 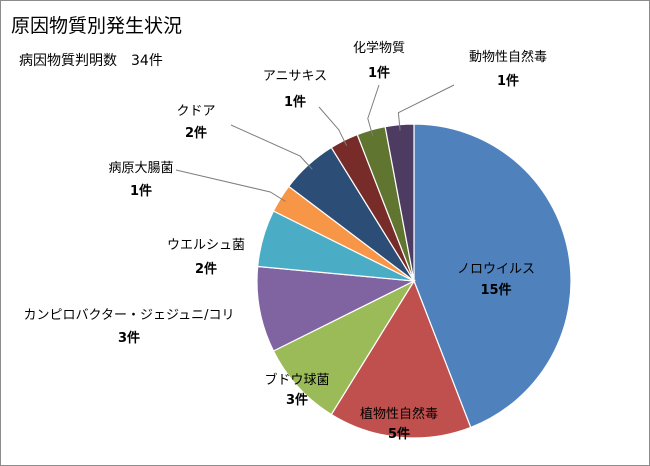 What do you see at coordinates (140, 168) in the screenshot?
I see `slice-name-label: 病原大腸菌` at bounding box center [140, 168].